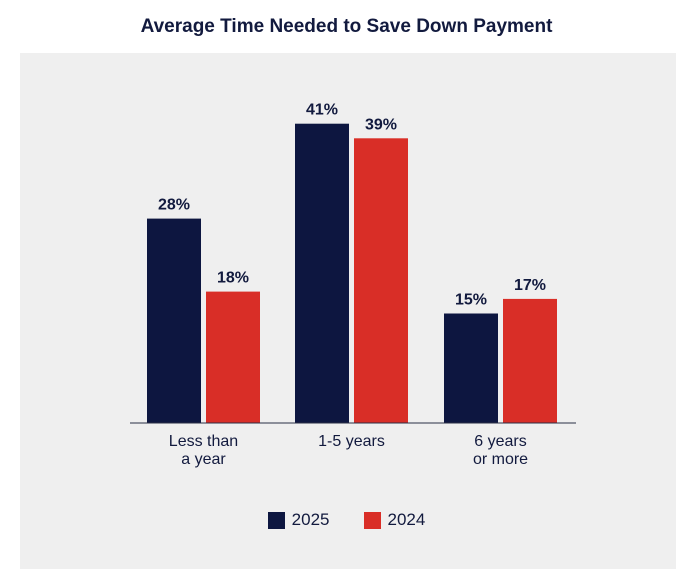  Describe the element at coordinates (203, 450) in the screenshot. I see `category-label-0: Less than a year` at that location.